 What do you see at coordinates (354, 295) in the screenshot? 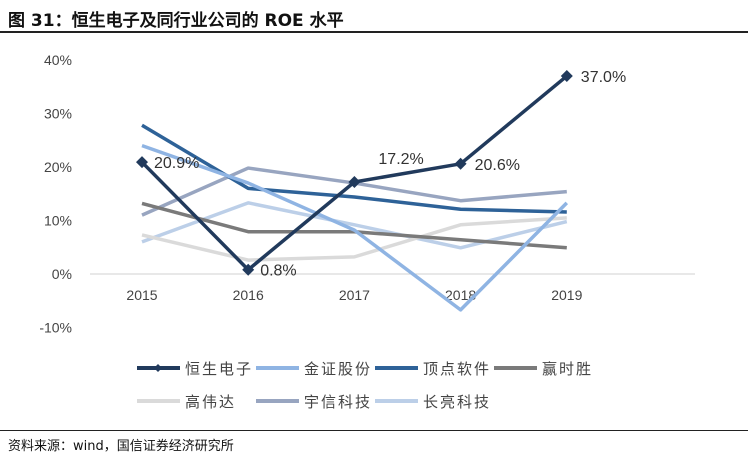
I see `x-tick-label: 2017` at bounding box center [354, 295].